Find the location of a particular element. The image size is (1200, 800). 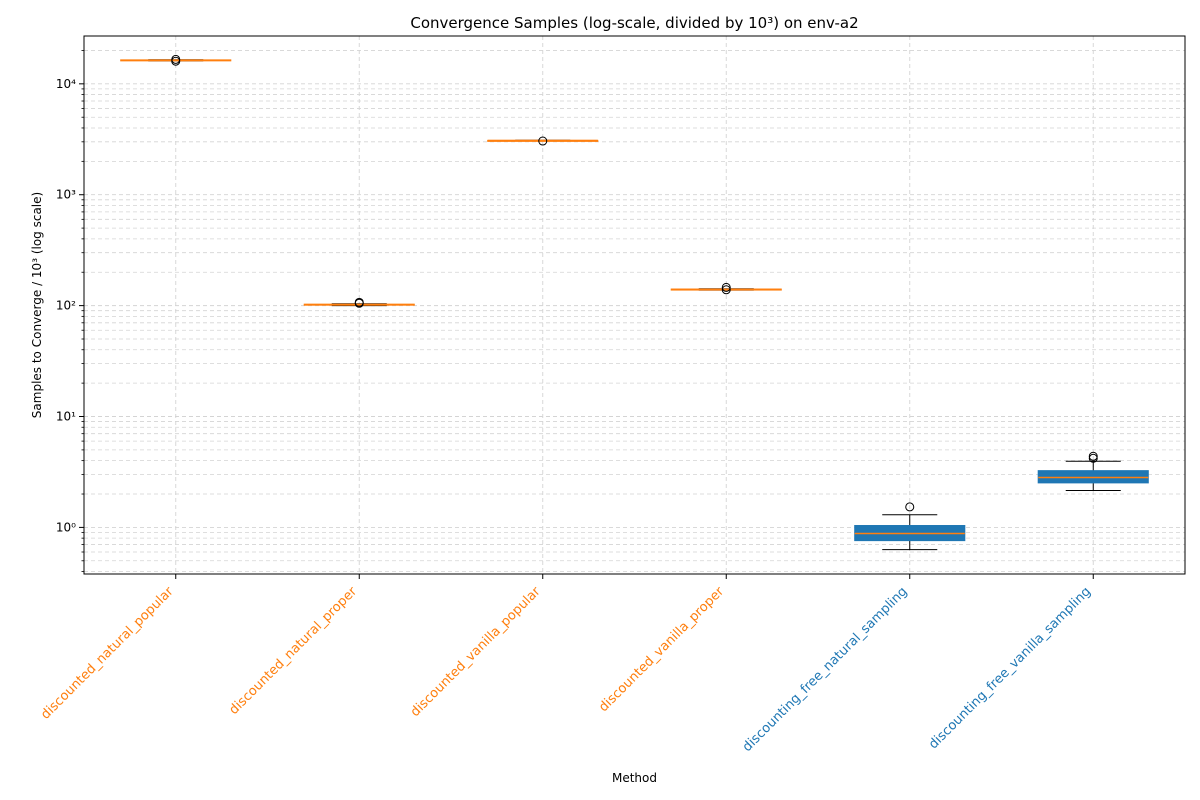

y-axis-label: Samples to Converge / 10³ (log scale) is located at coordinates (37, 305).